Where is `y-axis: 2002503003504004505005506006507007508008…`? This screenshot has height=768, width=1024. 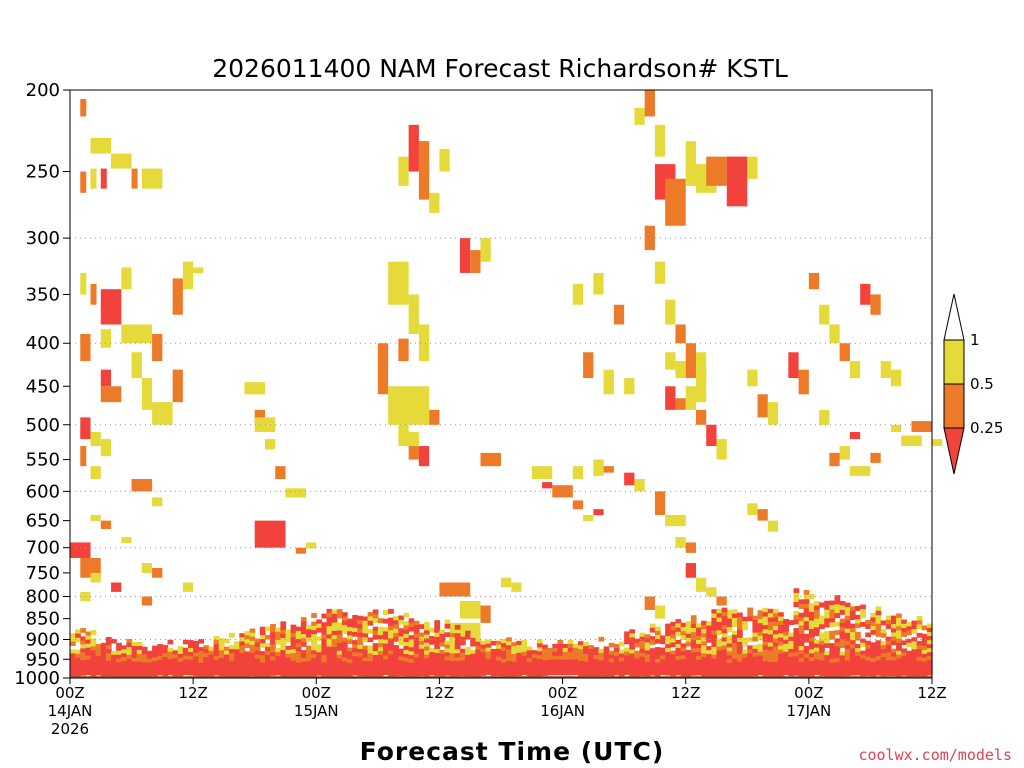
y-axis: 2002503003504004505005506006507007508008… is located at coordinates (42, 384).